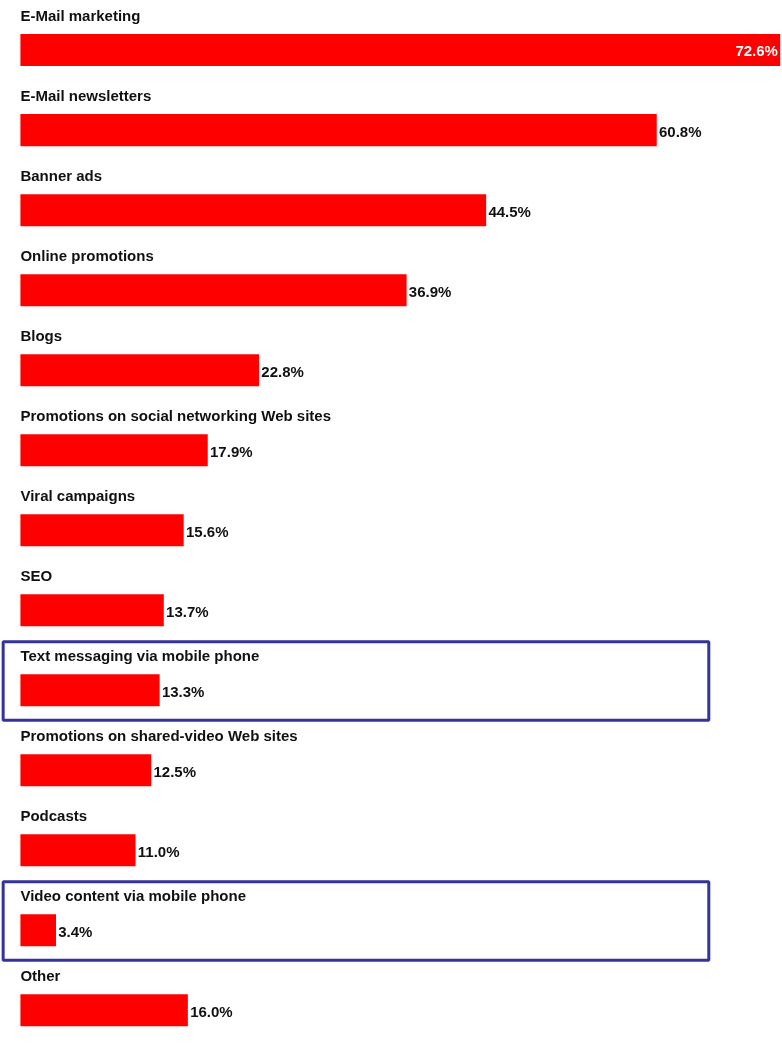 The width and height of the screenshot is (782, 1045). What do you see at coordinates (86, 95) in the screenshot?
I see `y-tick-label: E-Mail newsletters` at bounding box center [86, 95].